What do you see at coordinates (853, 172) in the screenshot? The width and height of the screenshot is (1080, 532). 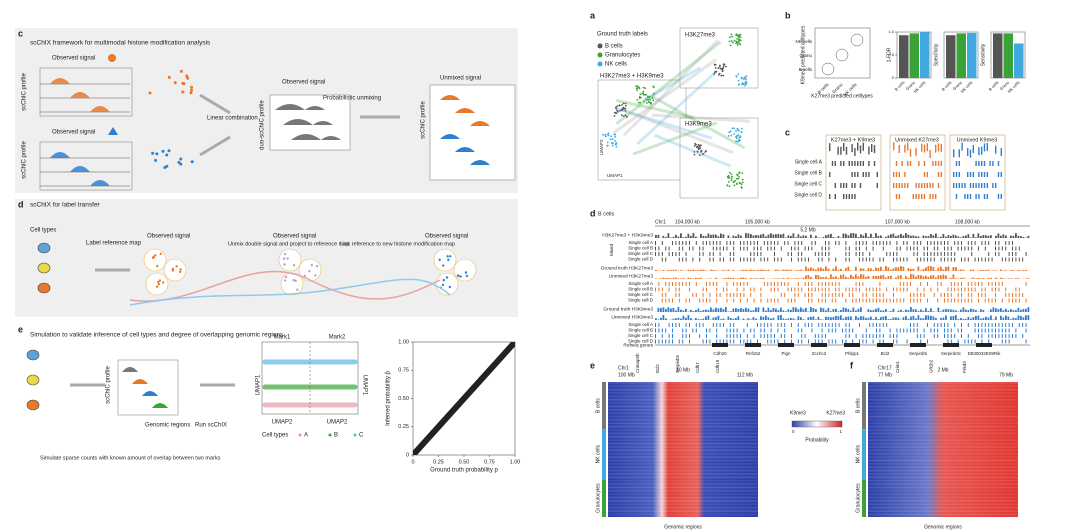 I see `box` at bounding box center [853, 172].